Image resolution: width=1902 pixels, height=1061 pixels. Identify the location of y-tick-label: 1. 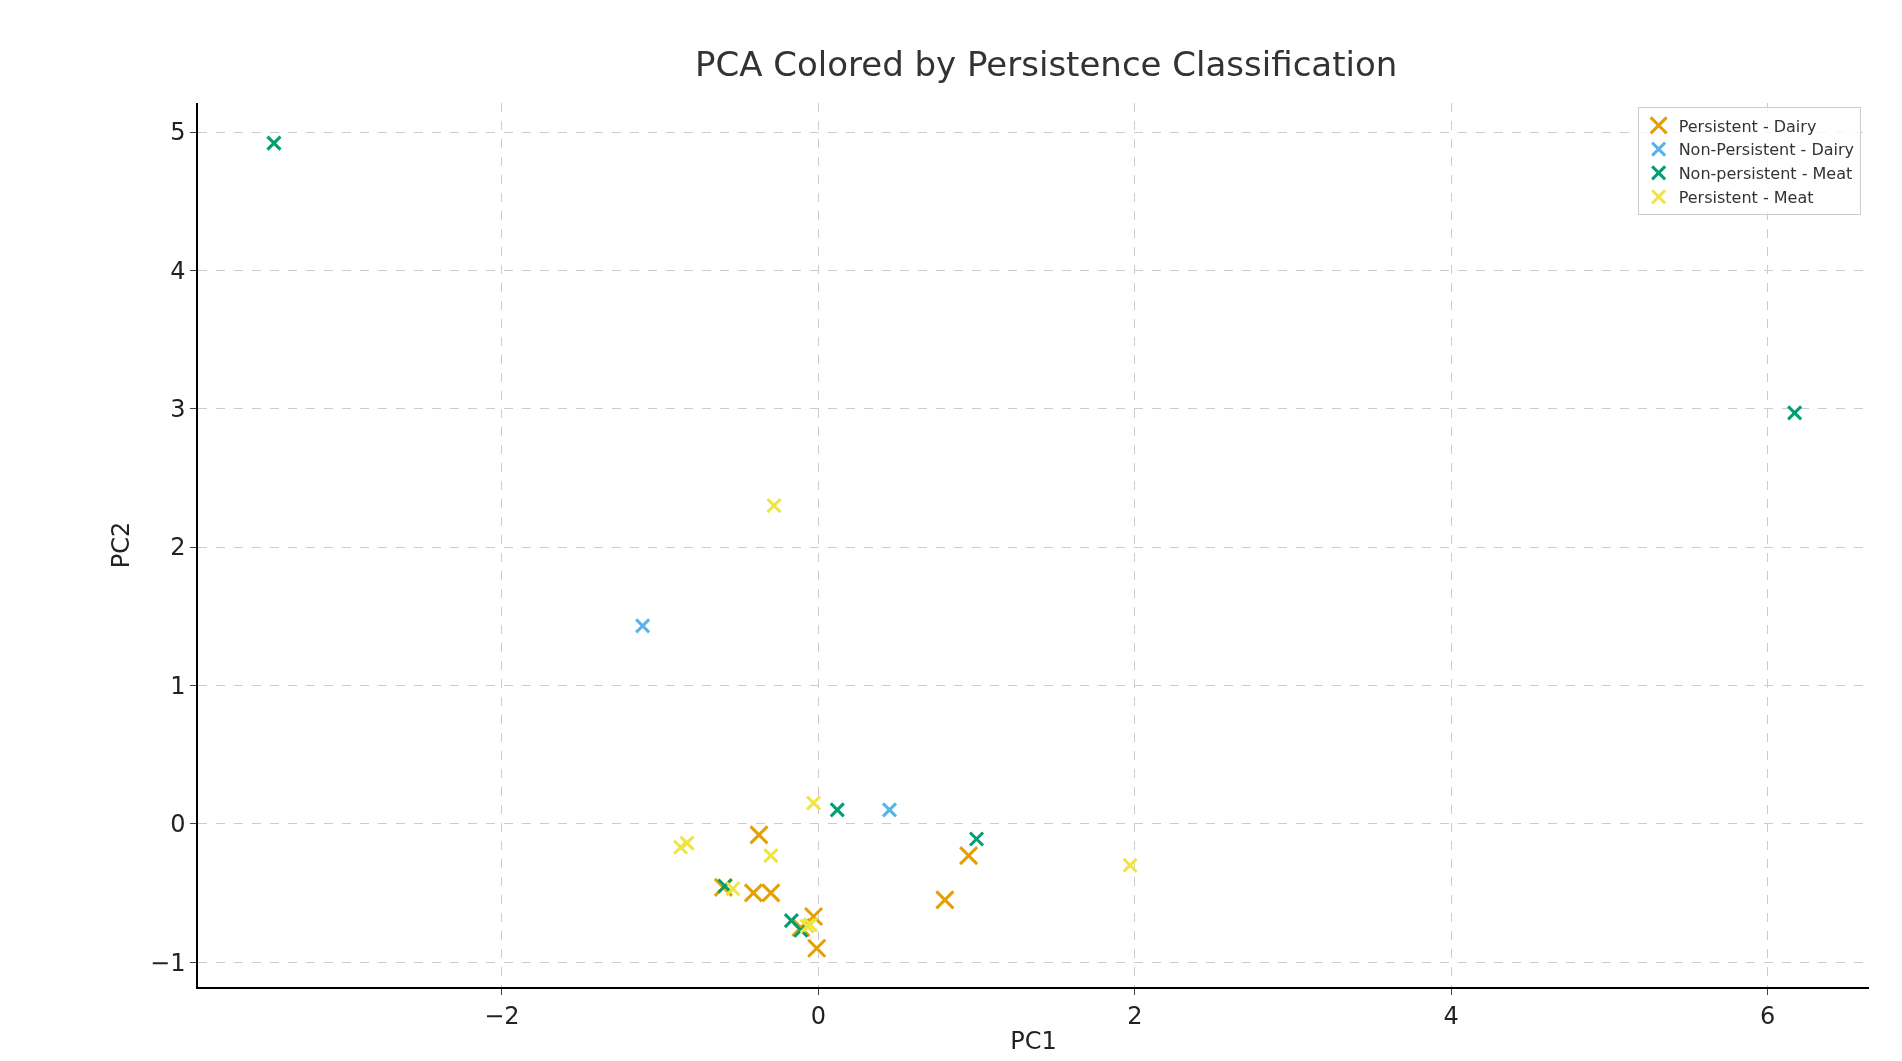
(178, 685).